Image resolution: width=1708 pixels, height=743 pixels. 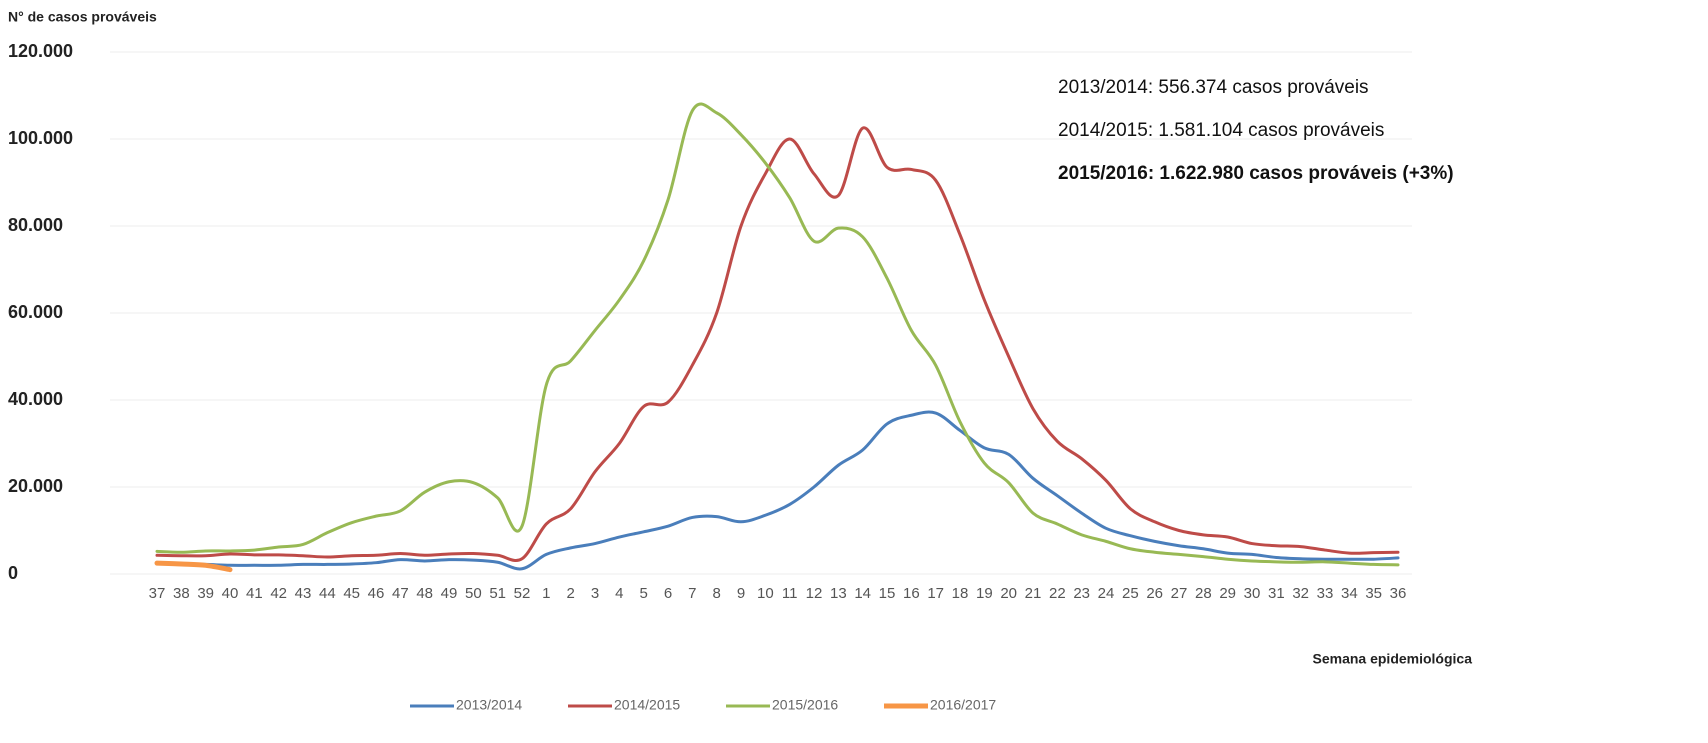 I want to click on x-tick-label: 39, so click(x=205, y=593).